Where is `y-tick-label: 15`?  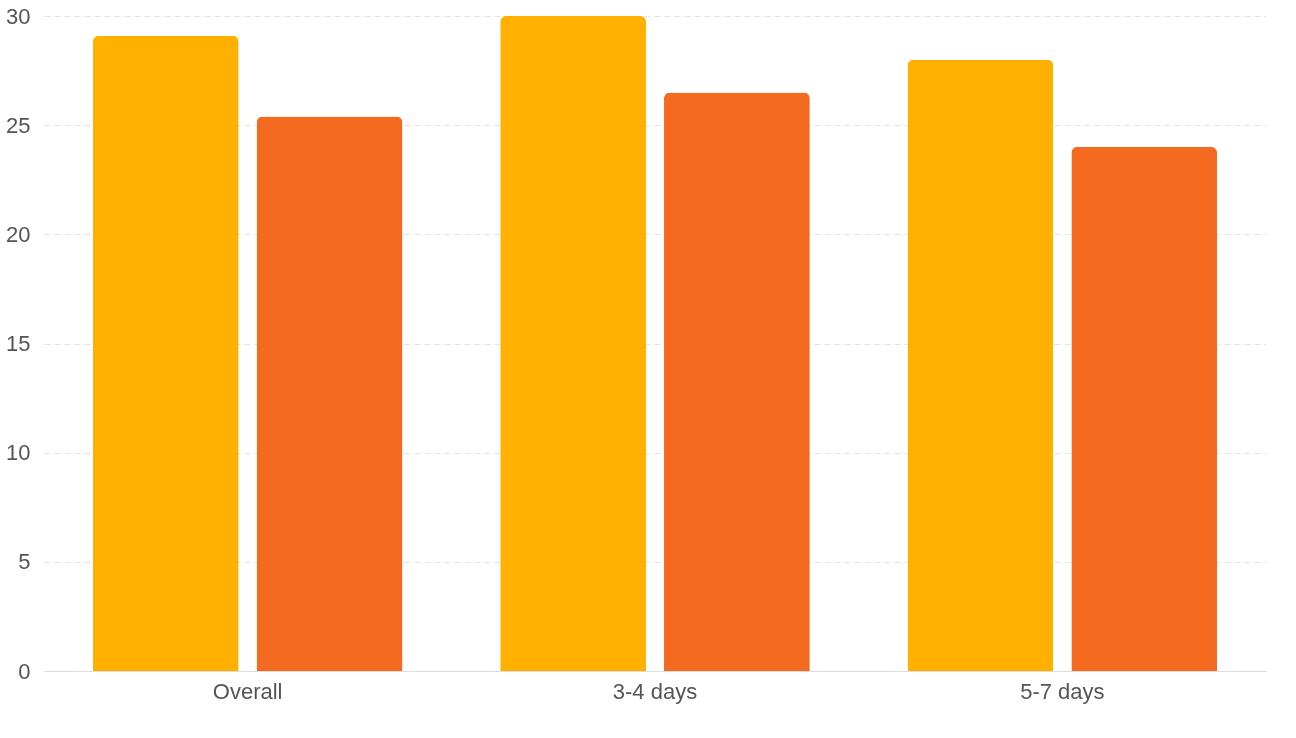 y-tick-label: 15 is located at coordinates (18, 343).